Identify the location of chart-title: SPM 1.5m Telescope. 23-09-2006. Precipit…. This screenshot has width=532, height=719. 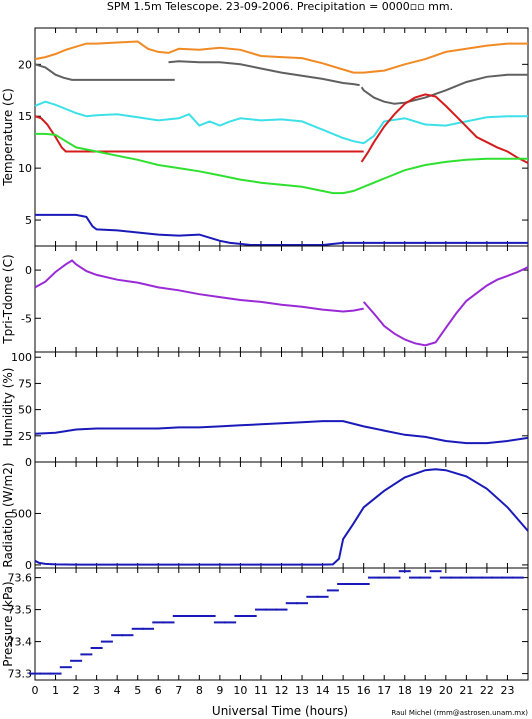
(280, 6).